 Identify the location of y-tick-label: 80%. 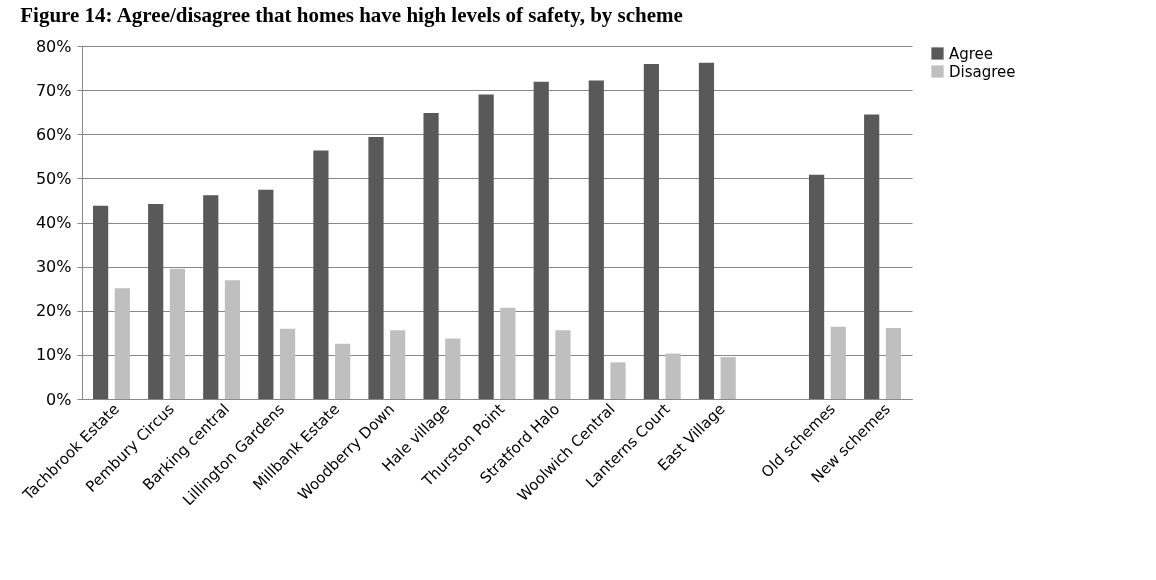
(53, 46).